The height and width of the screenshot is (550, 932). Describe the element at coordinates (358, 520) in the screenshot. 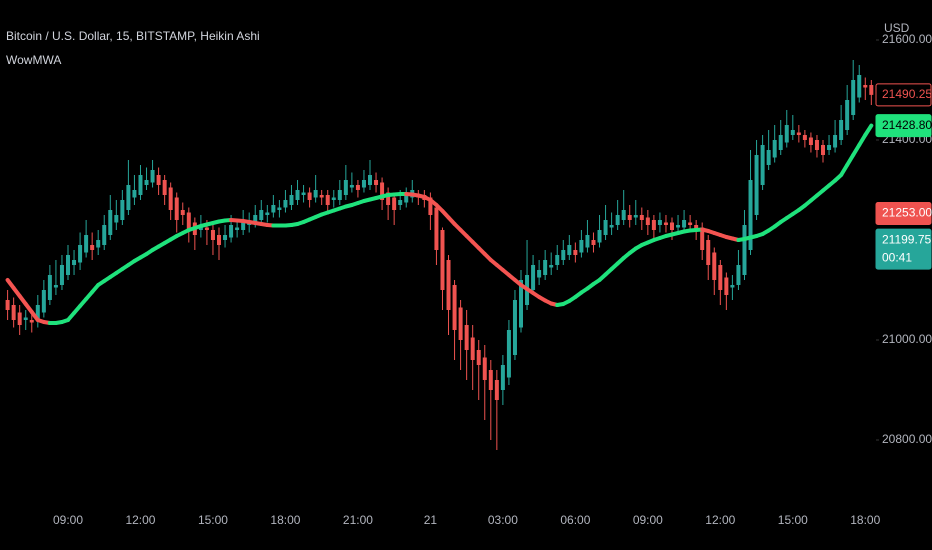

I see `x-tick-label: 21:00` at that location.